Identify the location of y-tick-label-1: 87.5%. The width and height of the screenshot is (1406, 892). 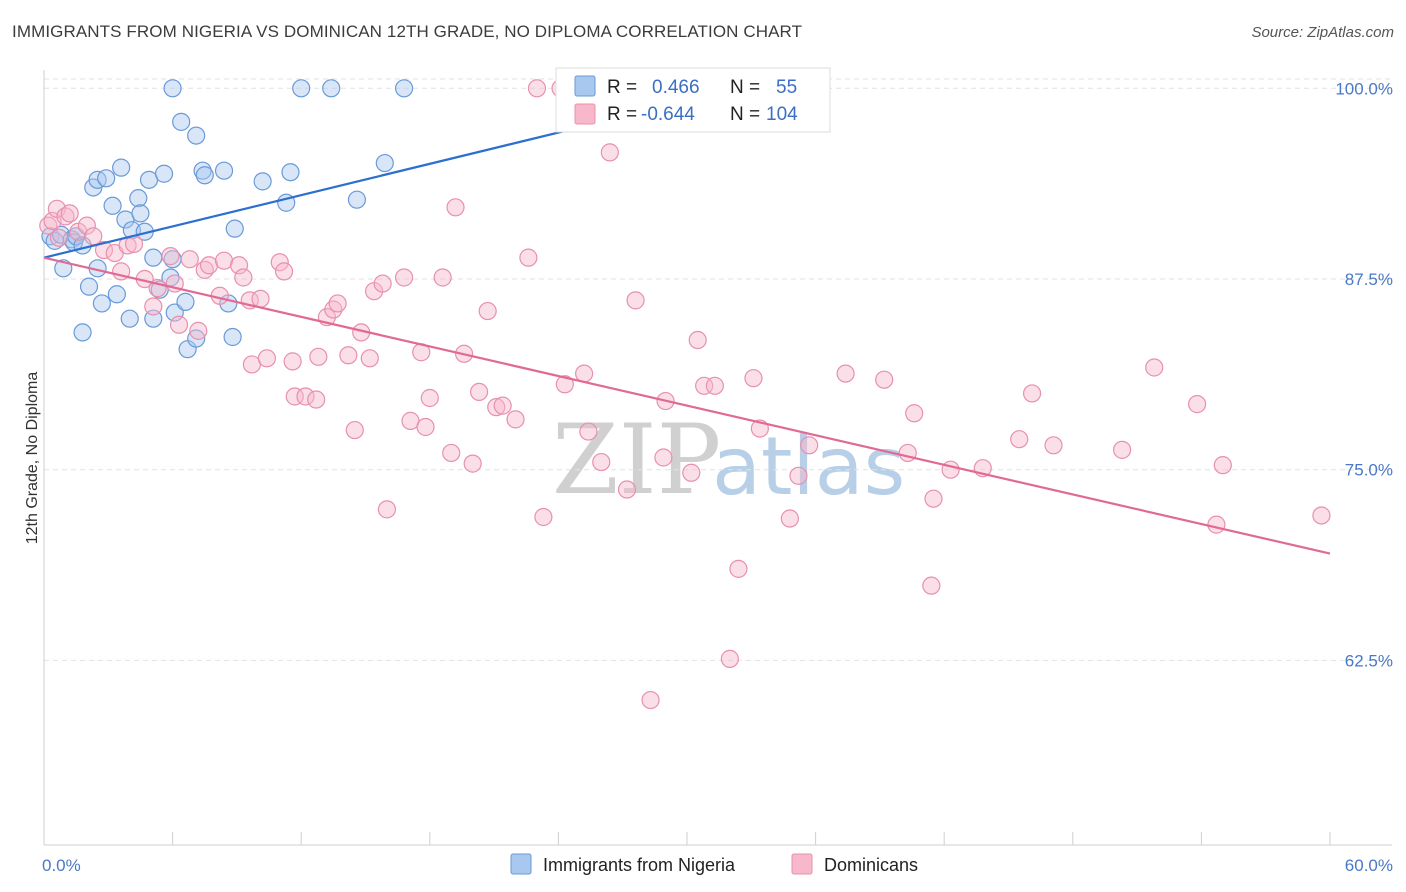
(1369, 279).